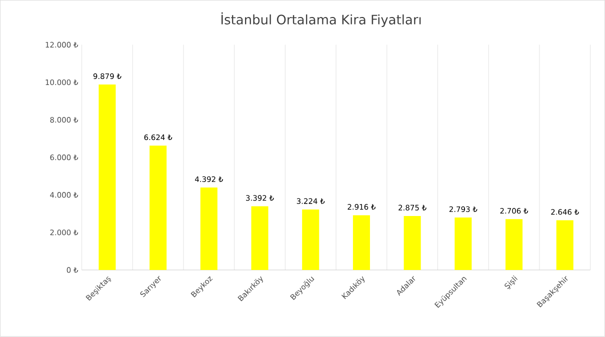 This screenshot has width=605, height=337. Describe the element at coordinates (321, 20) in the screenshot. I see `chart-title: İstanbul Ortalama Kira Fiyatları` at that location.